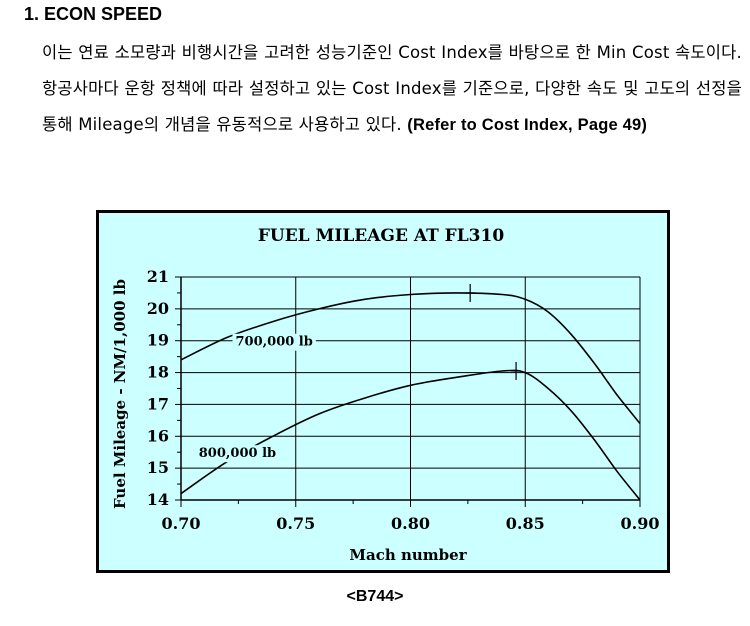 The height and width of the screenshot is (626, 750). I want to click on tick-label-y-20: 20, so click(158, 308).